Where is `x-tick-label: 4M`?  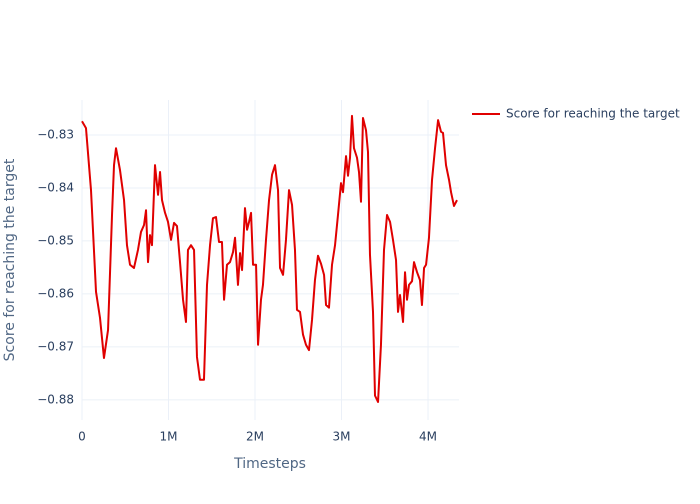 x-tick-label: 4M is located at coordinates (428, 437).